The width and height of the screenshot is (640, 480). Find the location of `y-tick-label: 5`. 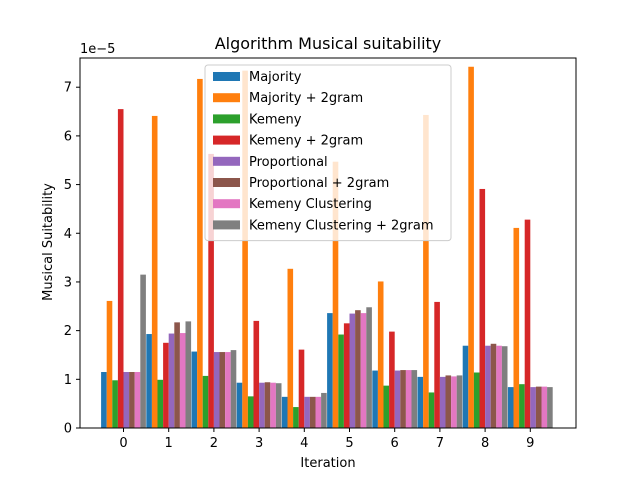

y-tick-label: 5 is located at coordinates (68, 185).